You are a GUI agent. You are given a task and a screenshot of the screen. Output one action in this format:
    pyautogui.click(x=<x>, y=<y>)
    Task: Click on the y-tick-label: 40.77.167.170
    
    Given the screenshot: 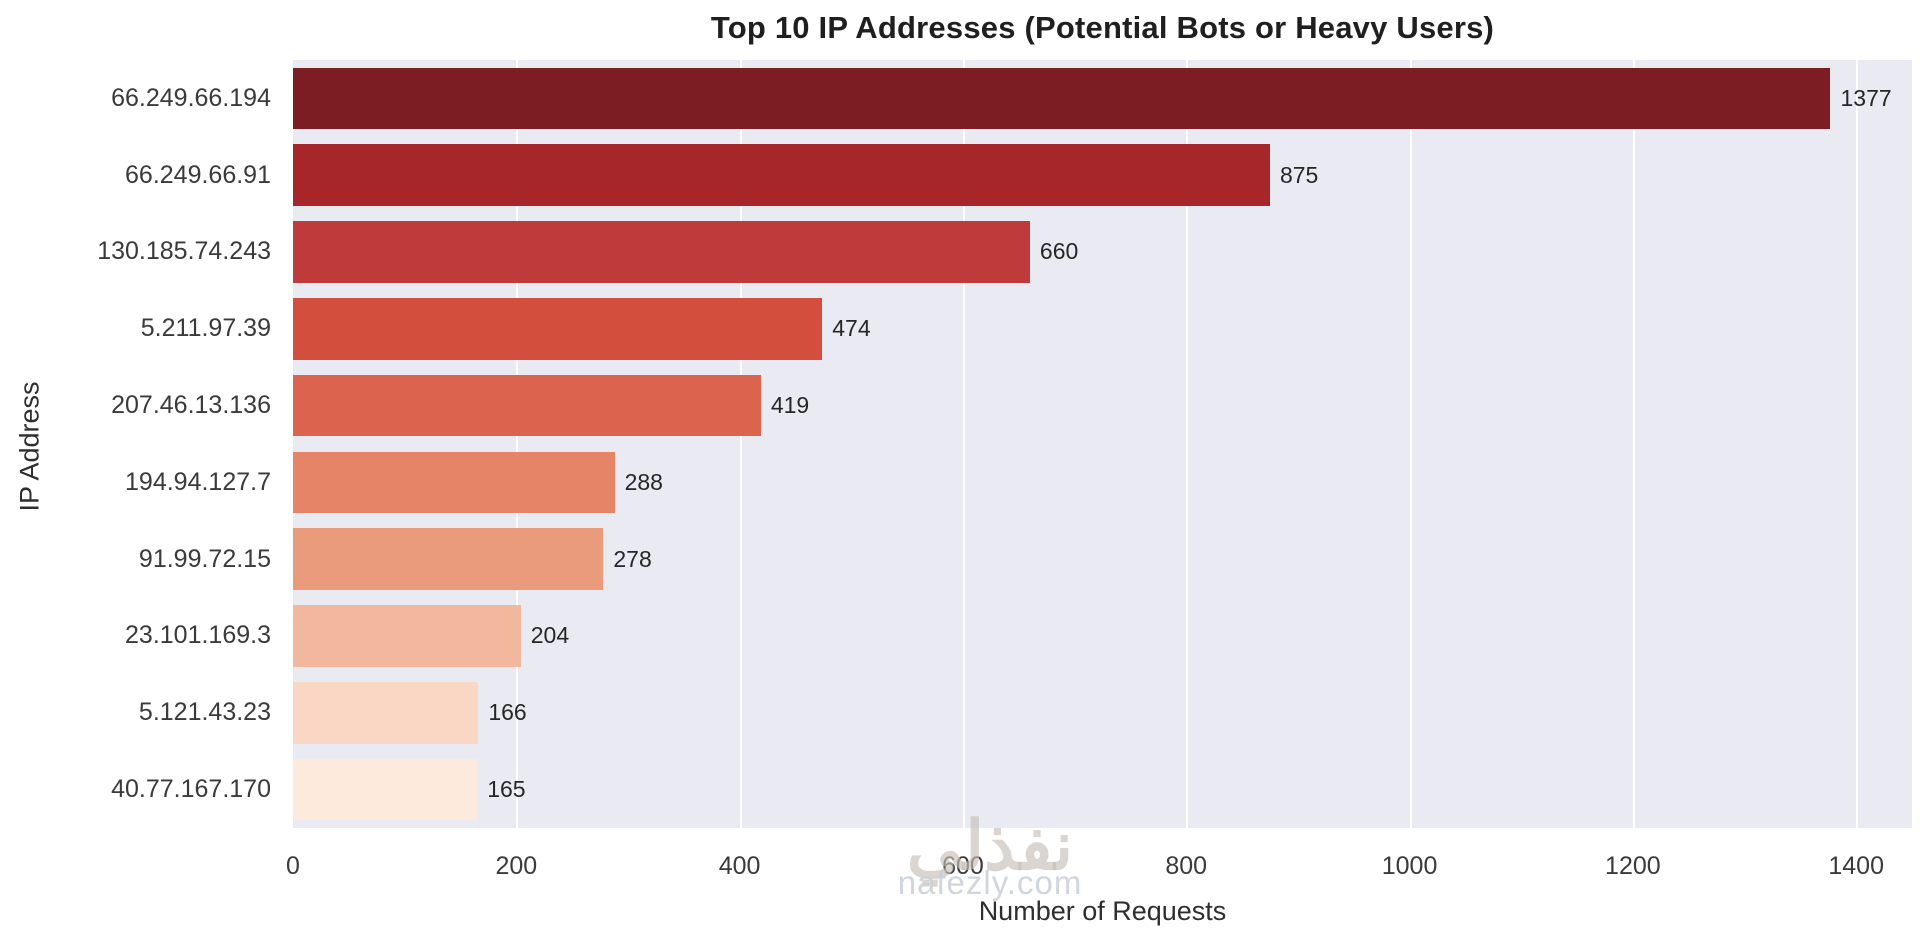 What is the action you would take?
    pyautogui.click(x=191, y=789)
    